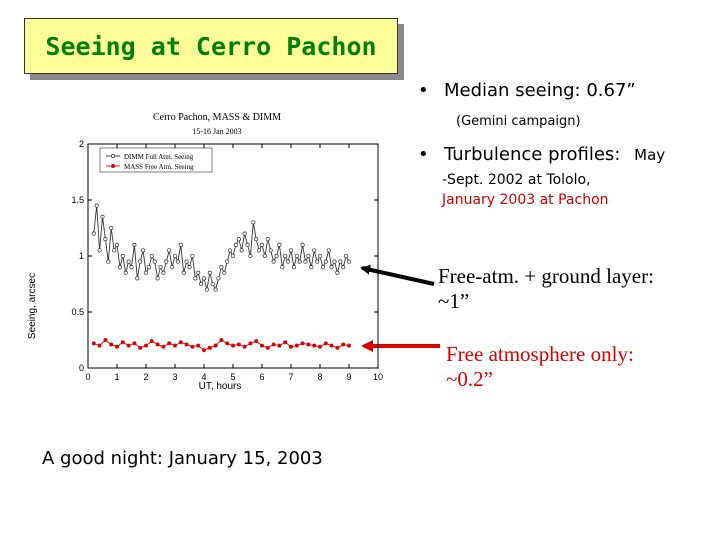 This screenshot has width=720, height=540. Describe the element at coordinates (397, 275) in the screenshot. I see `arrow-to-full-seeing` at that location.